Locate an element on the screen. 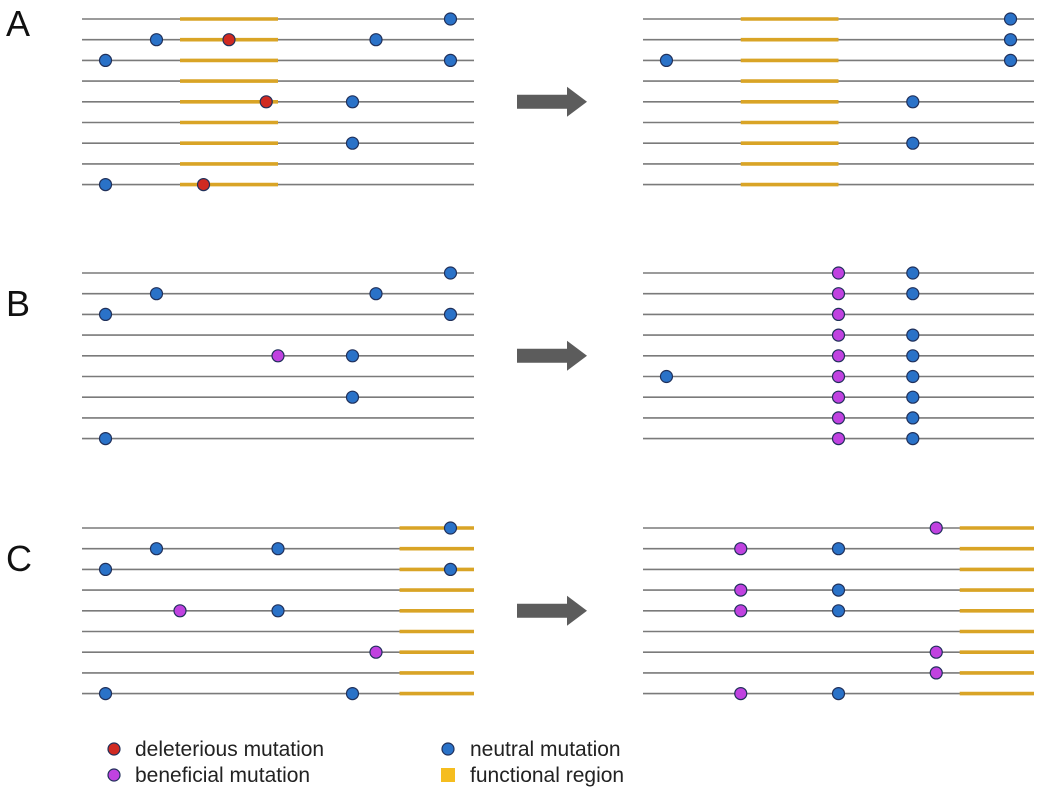  legend-functional-swatch is located at coordinates (448, 775).